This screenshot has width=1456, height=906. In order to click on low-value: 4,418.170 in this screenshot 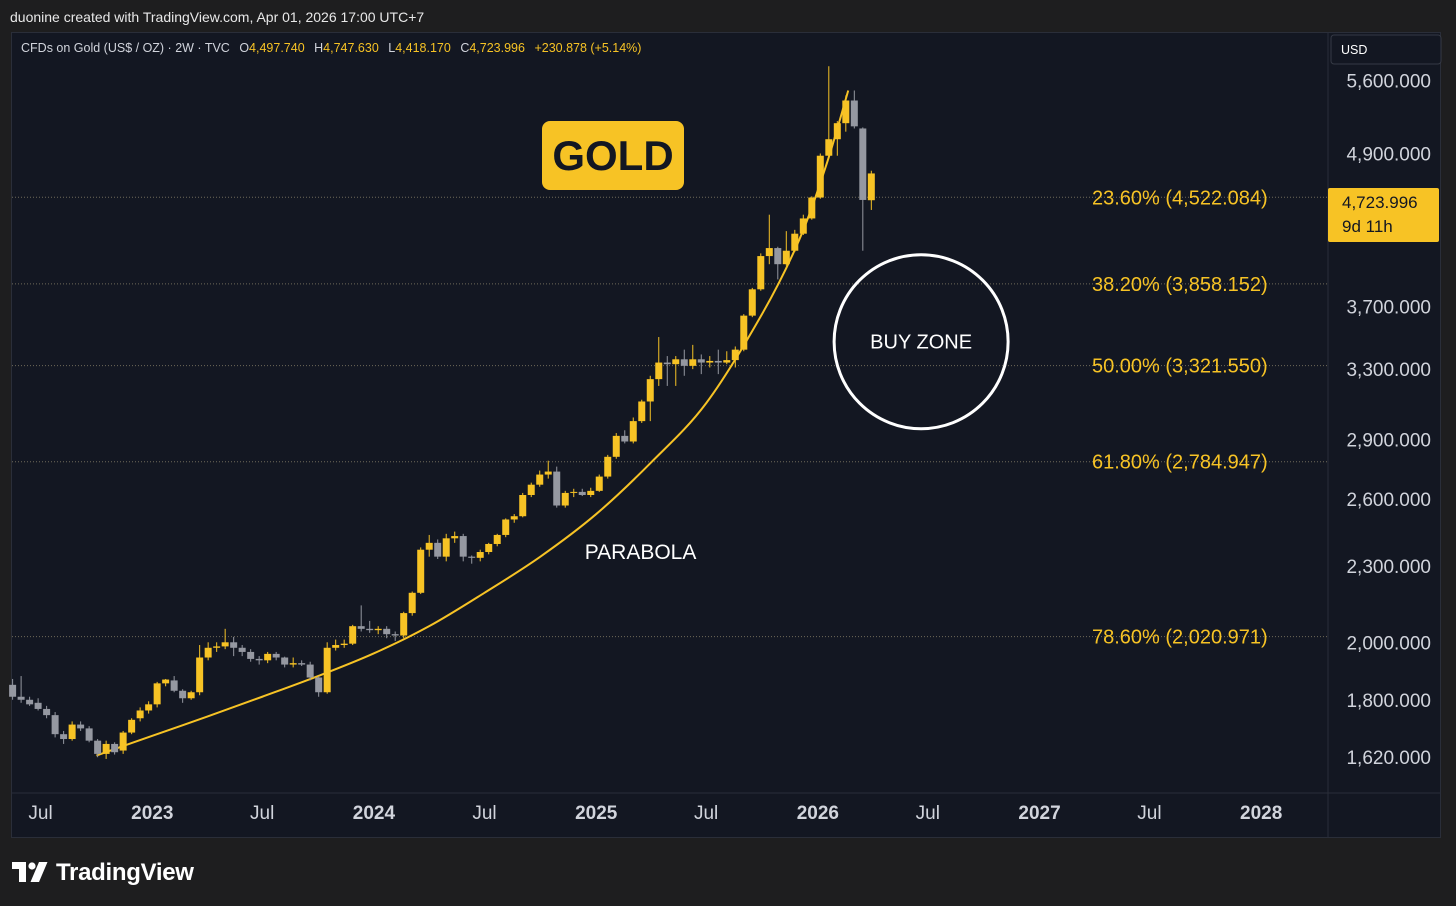, I will do `click(423, 48)`.